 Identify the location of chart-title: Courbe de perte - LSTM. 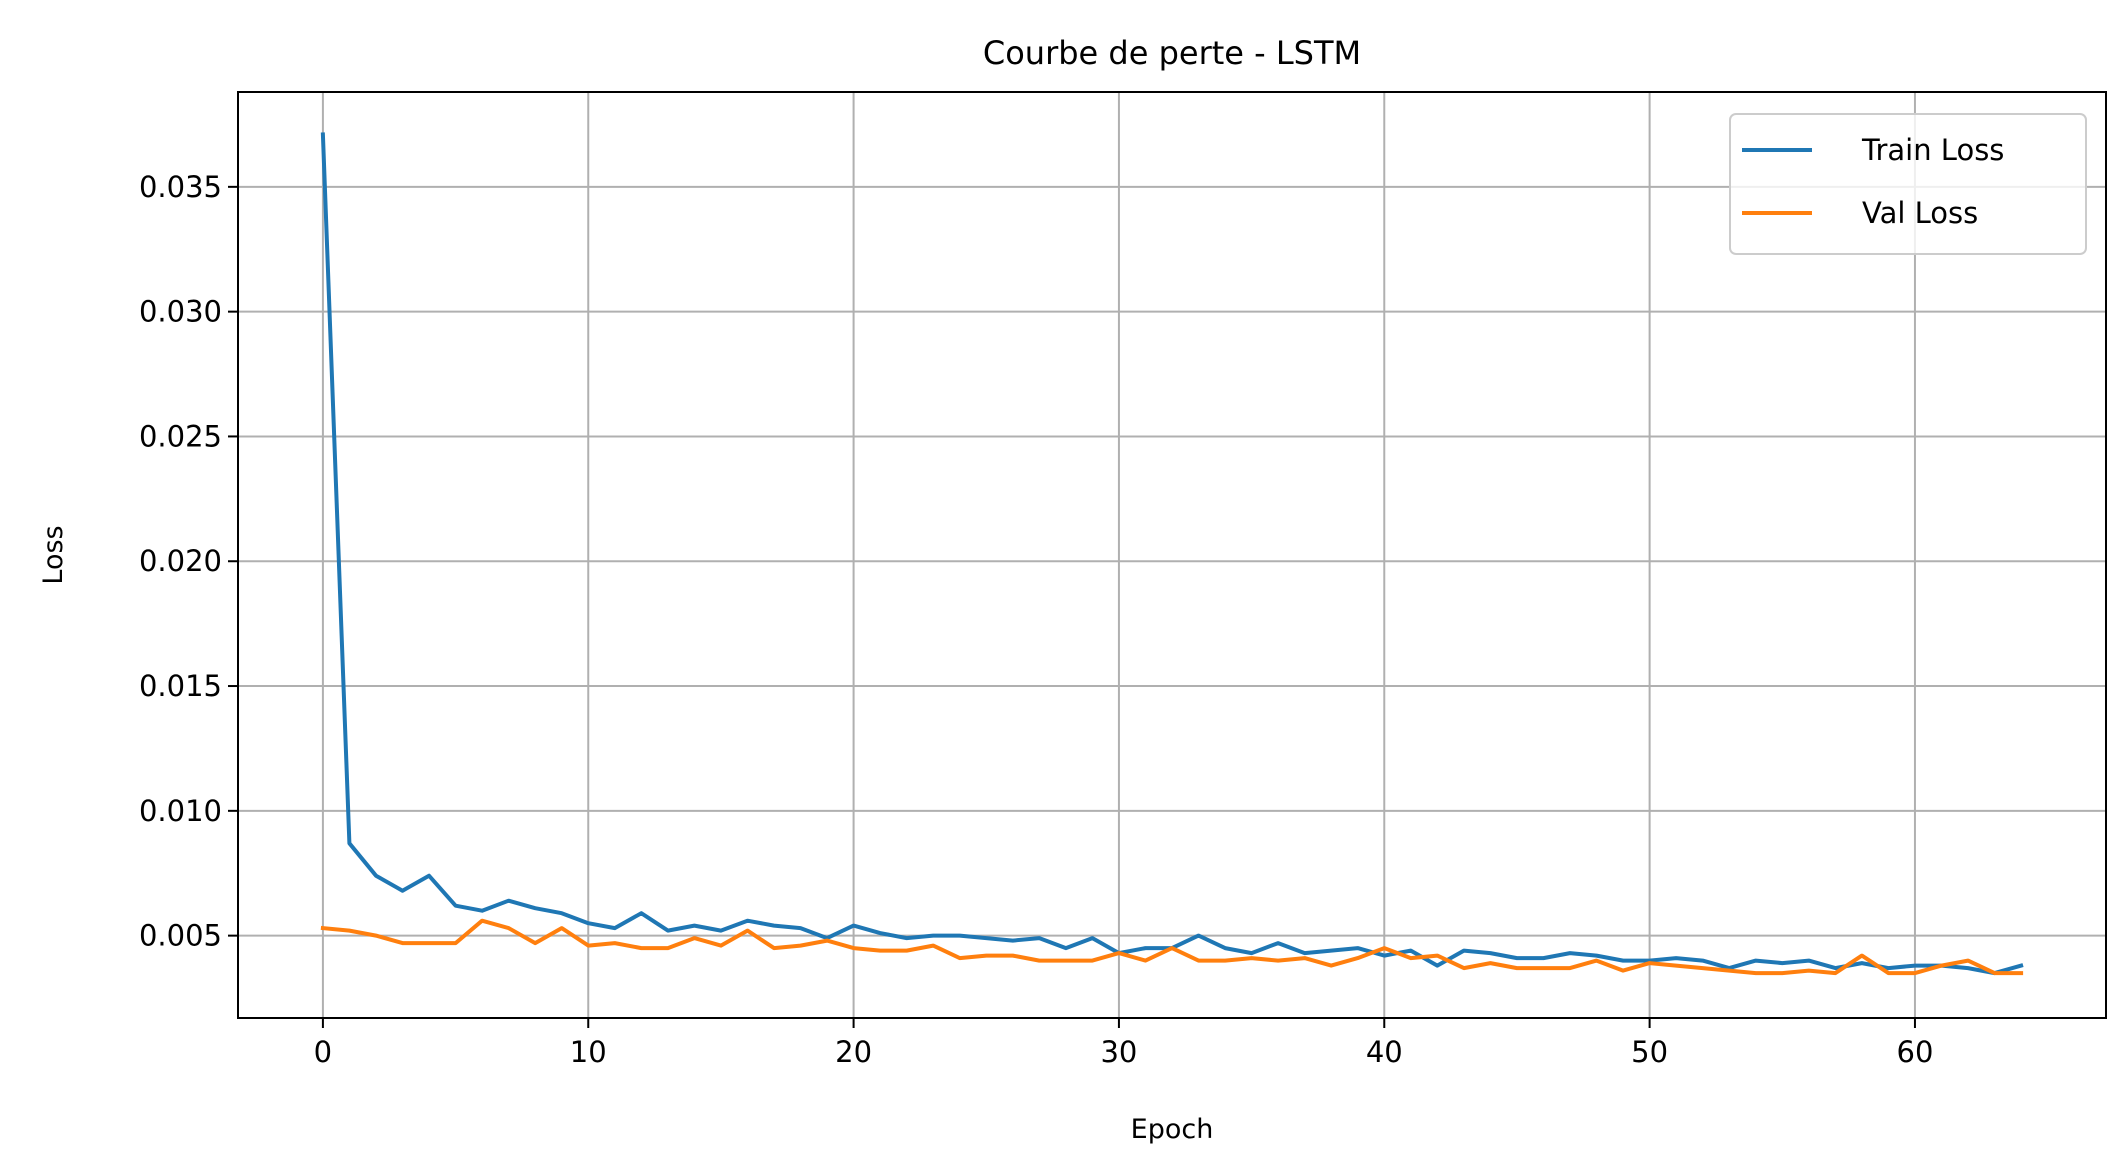
(1172, 53).